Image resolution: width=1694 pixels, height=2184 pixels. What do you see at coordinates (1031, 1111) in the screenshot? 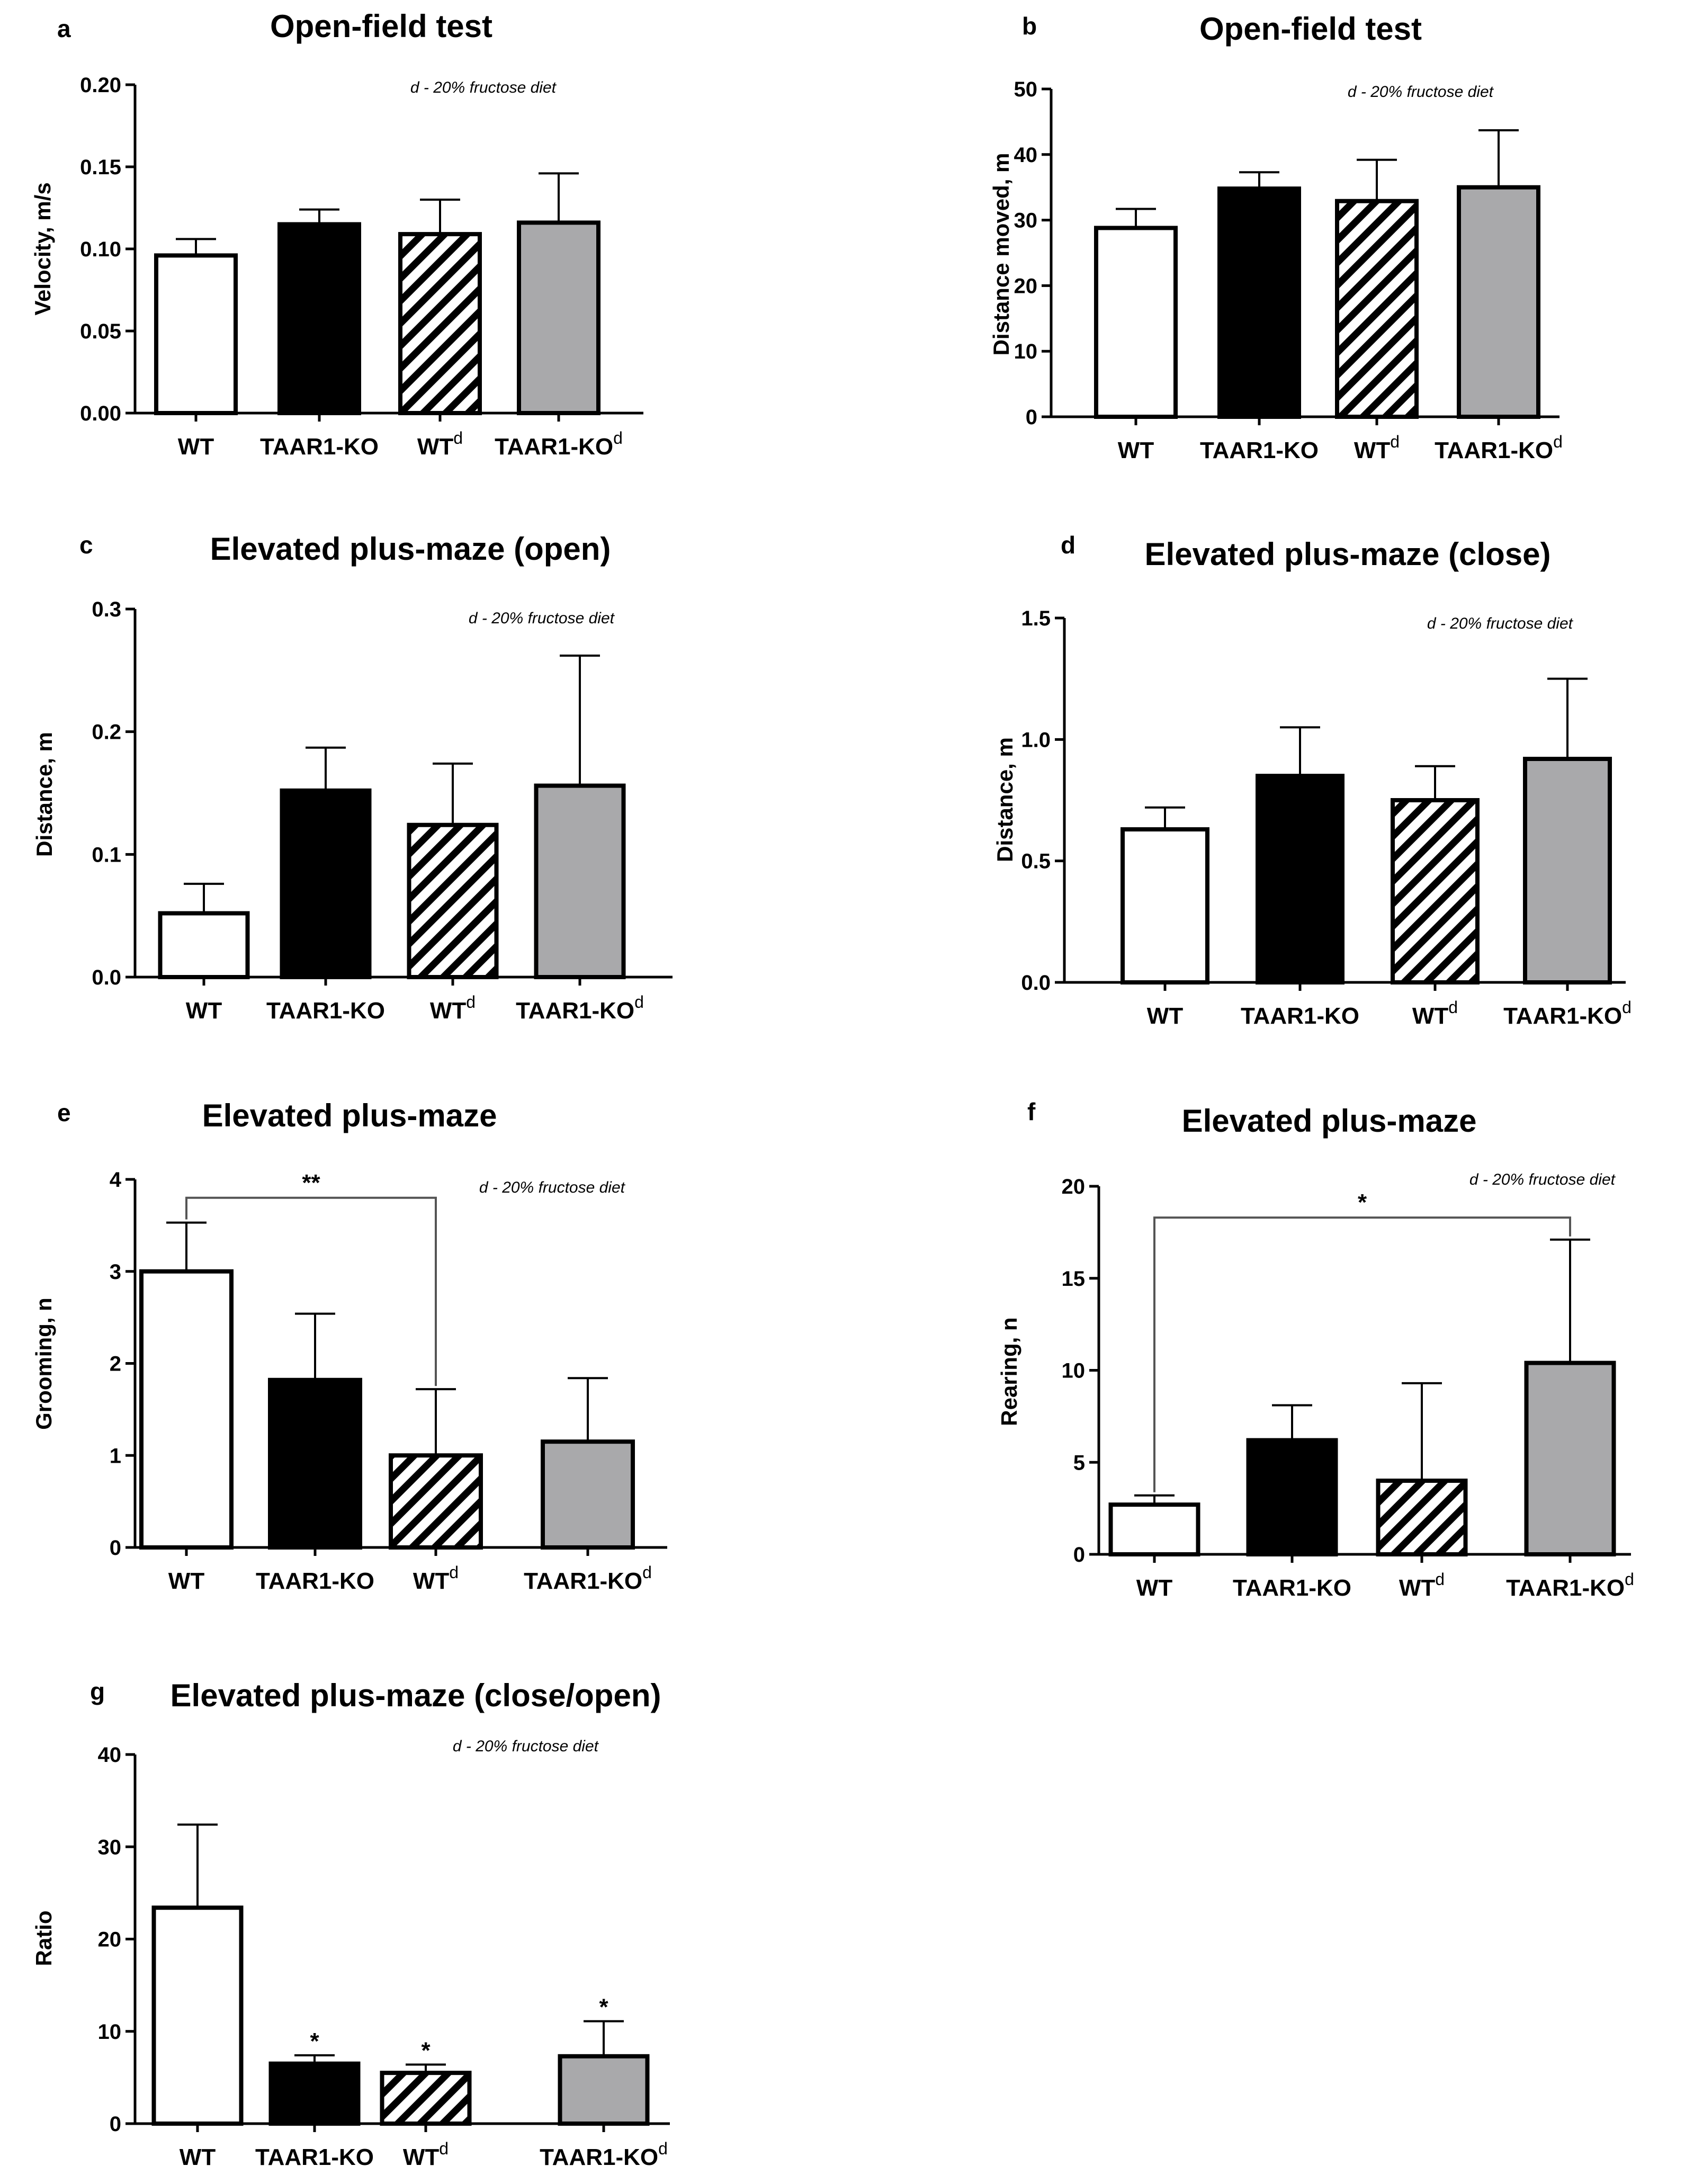
I see `panel-label: f` at bounding box center [1031, 1111].